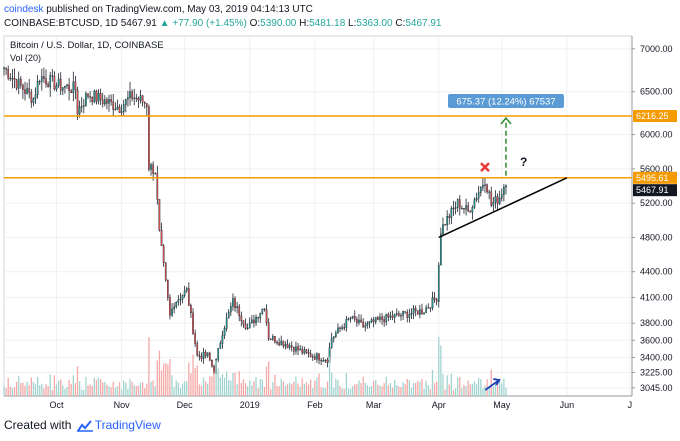  What do you see at coordinates (82, 425) in the screenshot?
I see `footer: Created with TradingView` at bounding box center [82, 425].